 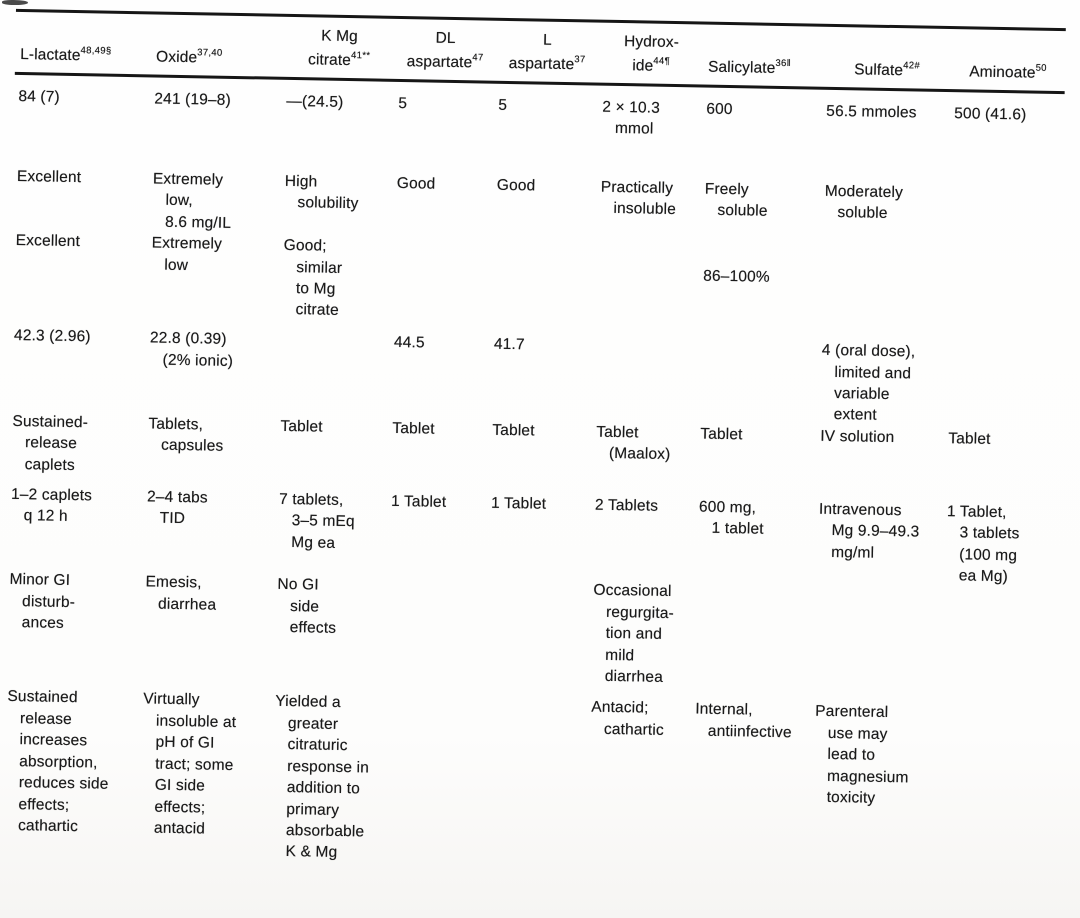 I want to click on footnote-marker: 37,40, so click(x=210, y=53).